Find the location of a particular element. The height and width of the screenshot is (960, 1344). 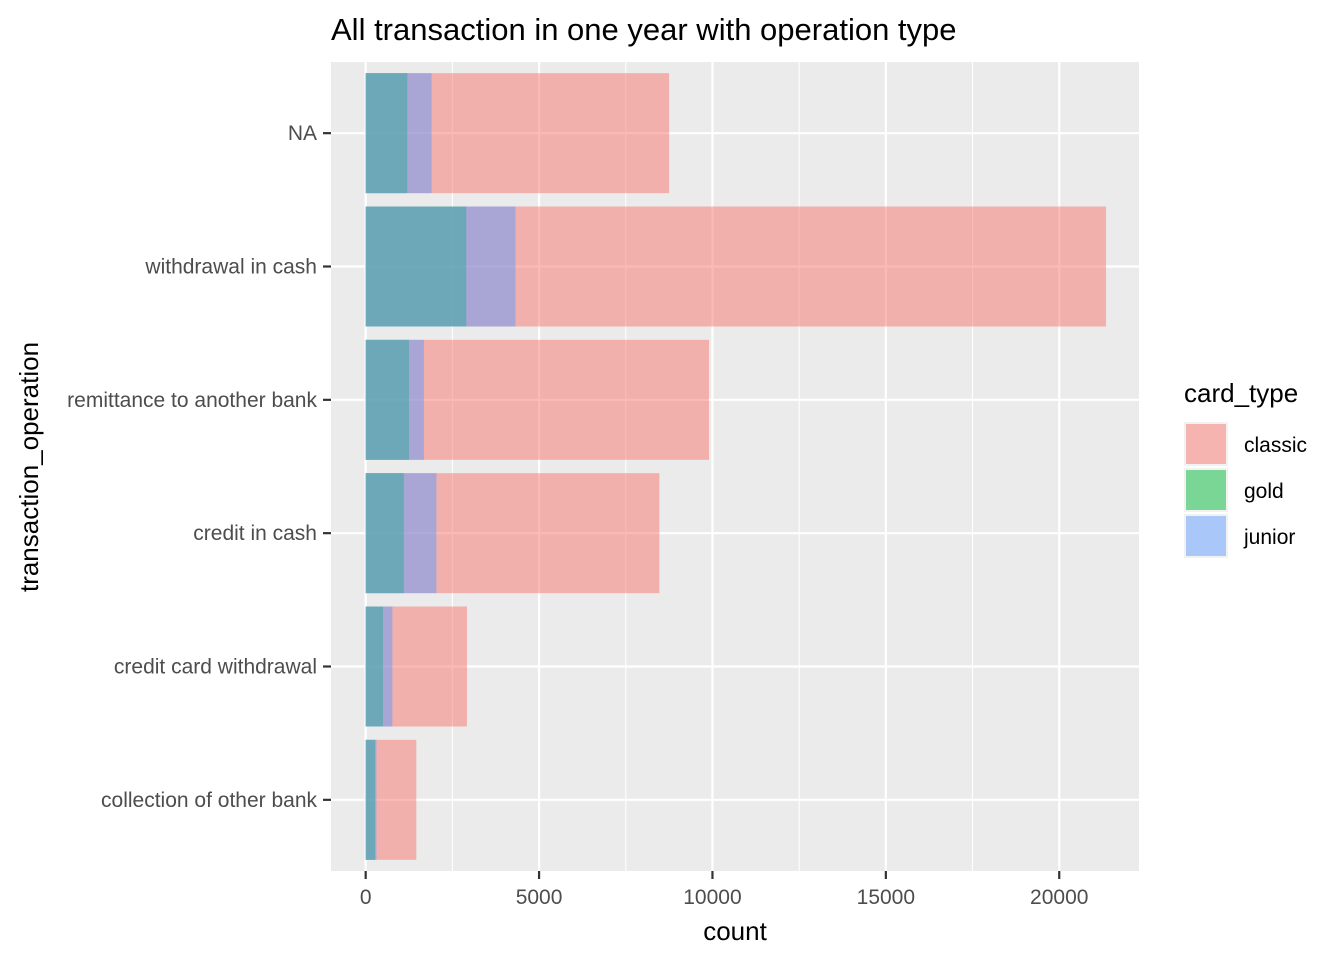

y-tick-label: credit card withdrawal is located at coordinates (215, 667).